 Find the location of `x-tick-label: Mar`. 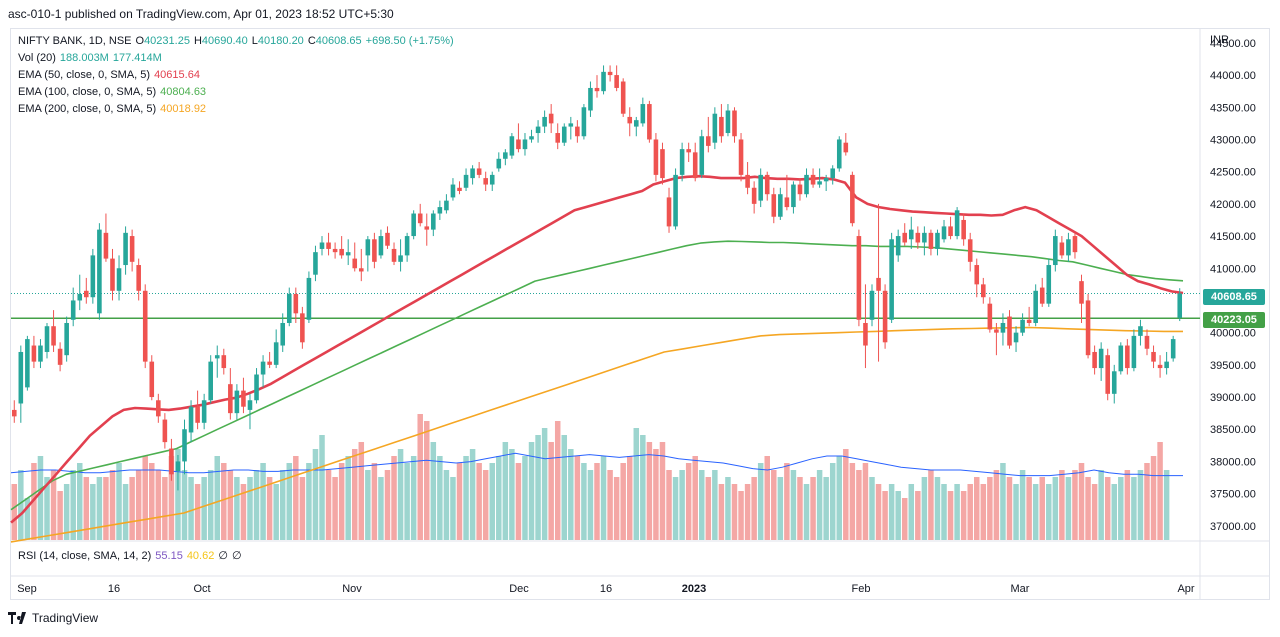

x-tick-label: Mar is located at coordinates (1020, 589).